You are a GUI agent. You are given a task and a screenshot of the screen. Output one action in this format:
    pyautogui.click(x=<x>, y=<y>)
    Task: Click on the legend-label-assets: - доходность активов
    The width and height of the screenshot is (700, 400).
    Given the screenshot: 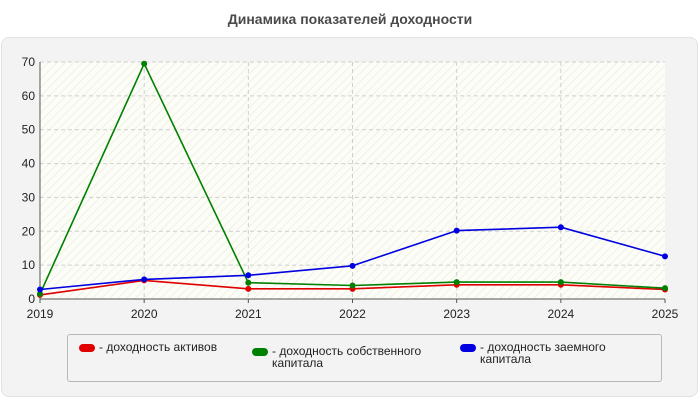 What is the action you would take?
    pyautogui.click(x=158, y=347)
    